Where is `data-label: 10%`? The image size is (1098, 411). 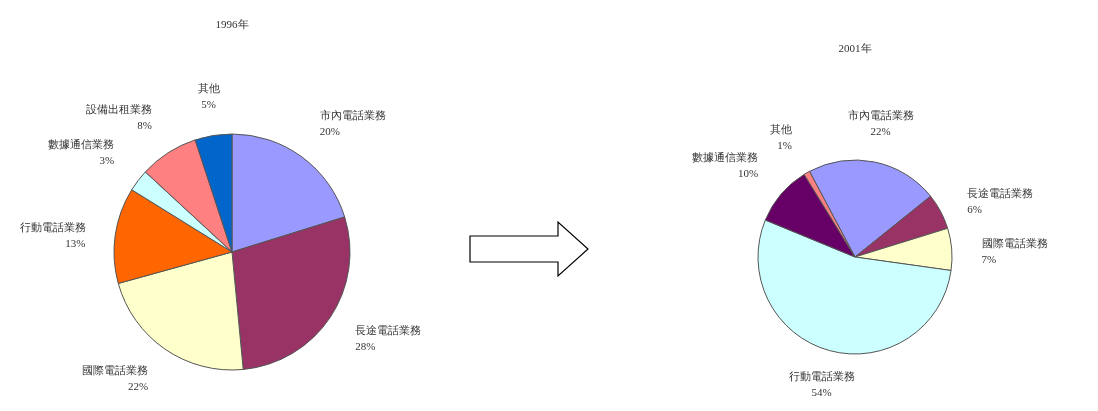
data-label: 10% is located at coordinates (748, 172).